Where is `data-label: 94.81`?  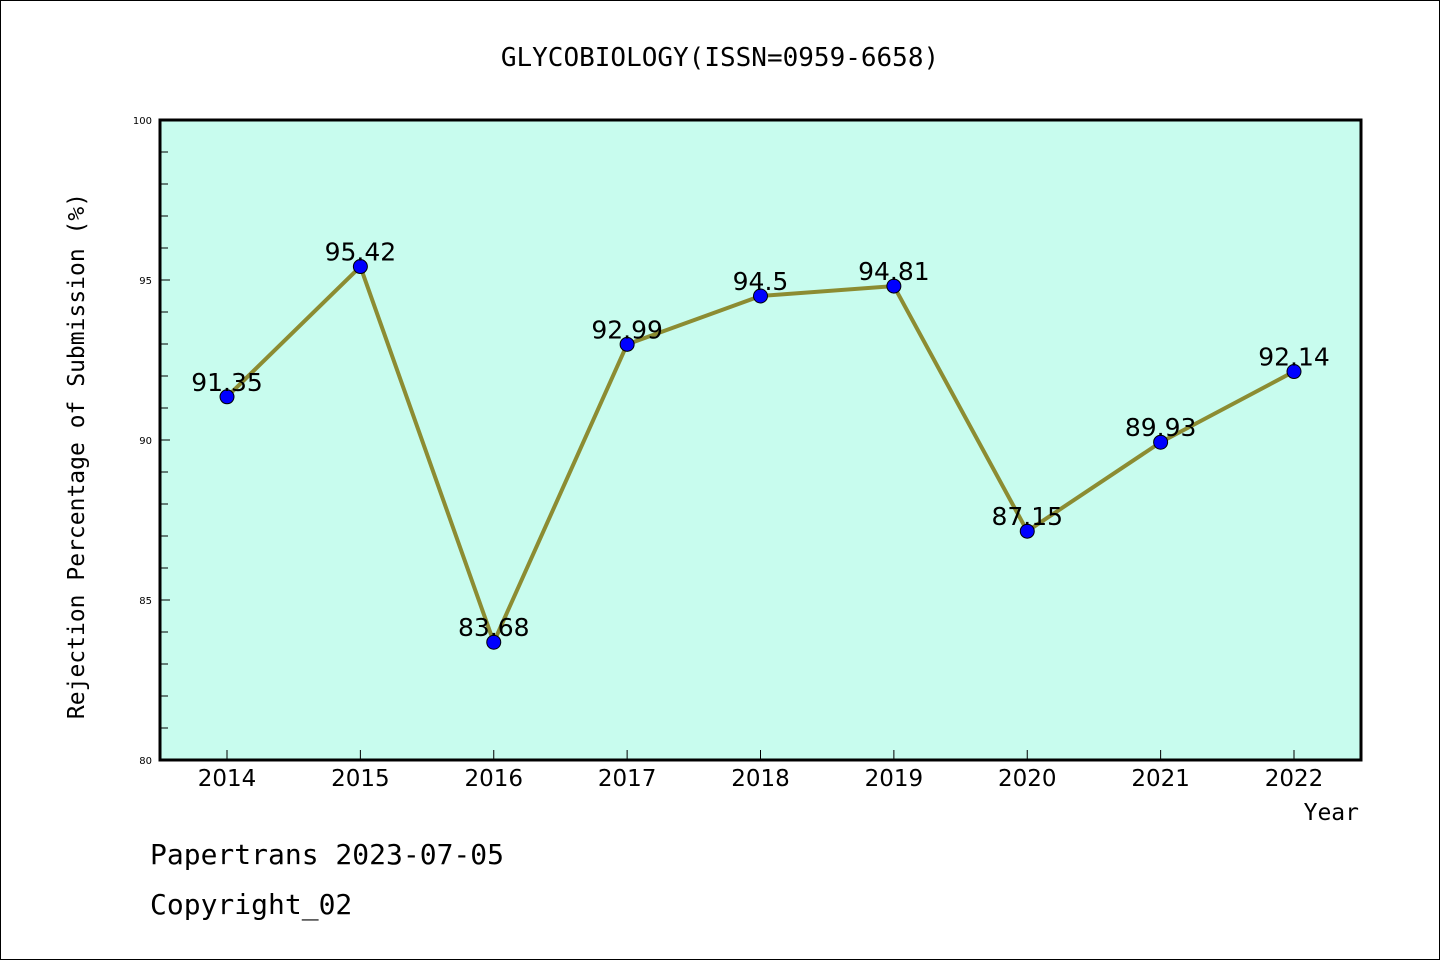 data-label: 94.81 is located at coordinates (894, 271).